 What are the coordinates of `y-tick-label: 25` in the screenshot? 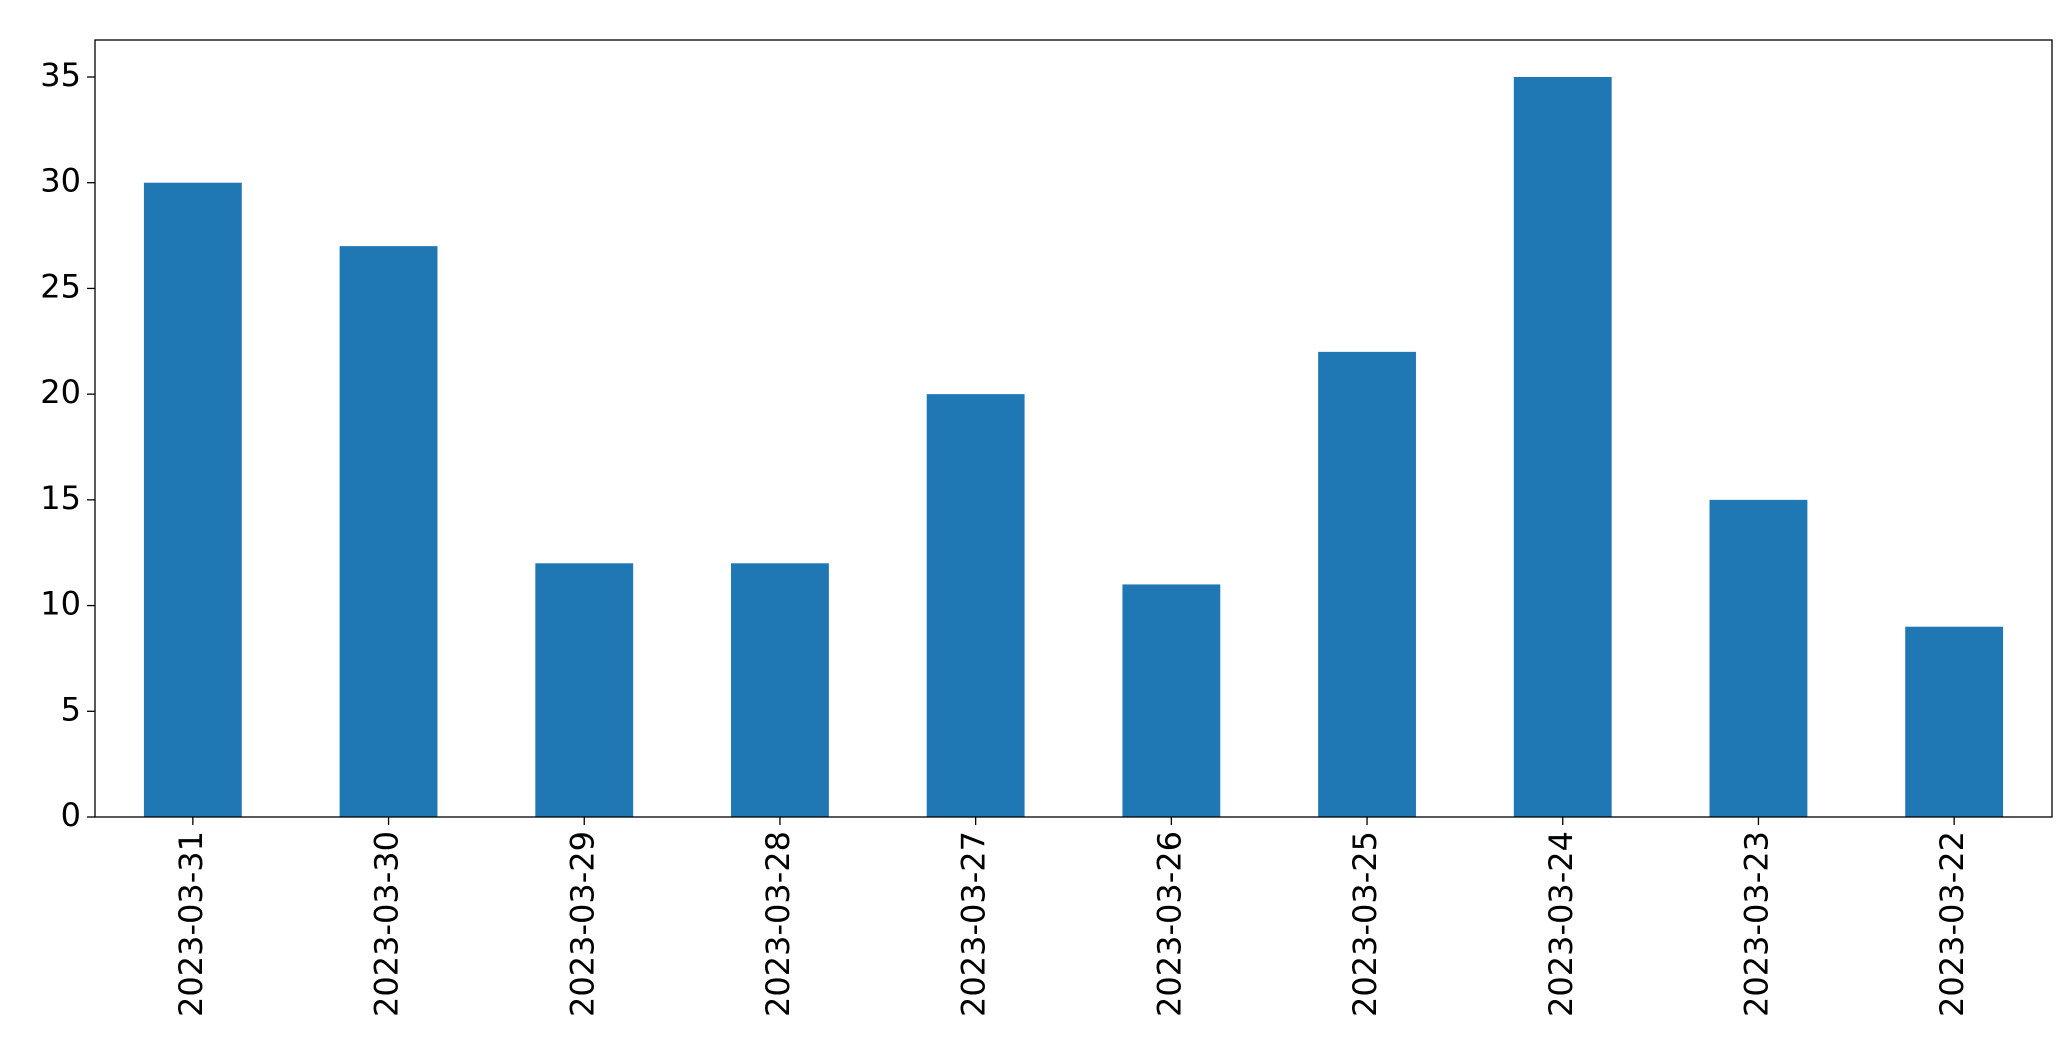 It's located at (60, 286).